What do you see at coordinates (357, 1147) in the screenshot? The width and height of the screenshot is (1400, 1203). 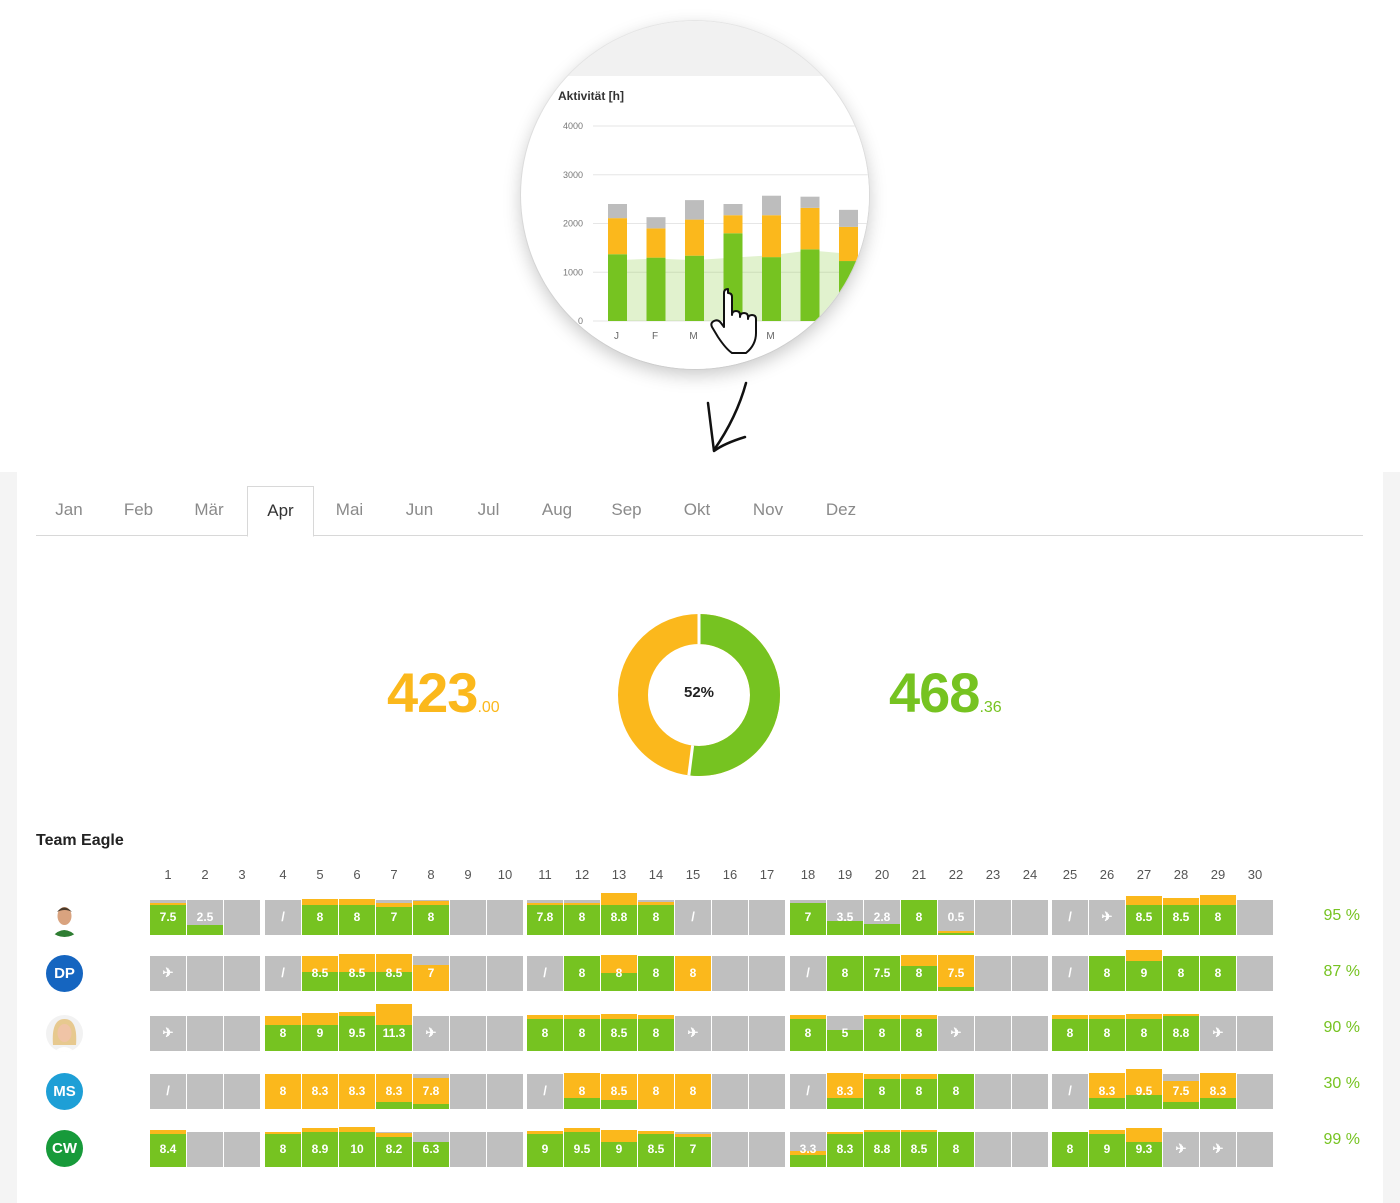 I see `day-cell: 10` at bounding box center [357, 1147].